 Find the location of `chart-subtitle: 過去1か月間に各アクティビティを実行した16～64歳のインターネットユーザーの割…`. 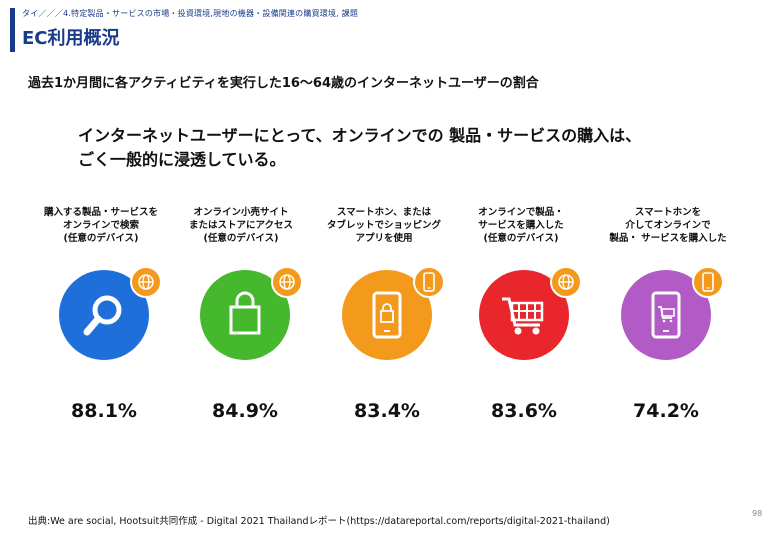

chart-subtitle: 過去1か月間に各アクティビティを実行した16～64歳のインターネットユーザーの割… is located at coordinates (283, 83).